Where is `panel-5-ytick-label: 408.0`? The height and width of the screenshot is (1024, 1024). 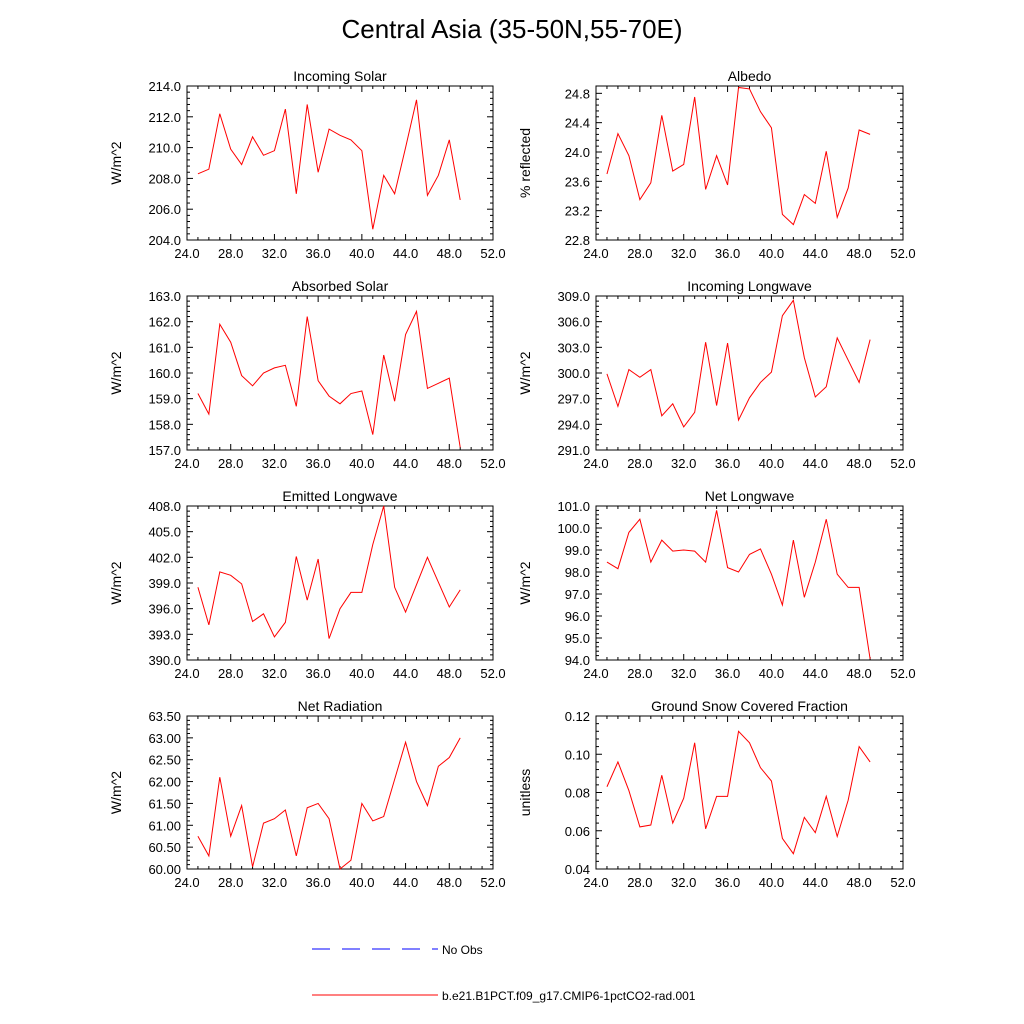
panel-5-ytick-label: 408.0 is located at coordinates (164, 506).